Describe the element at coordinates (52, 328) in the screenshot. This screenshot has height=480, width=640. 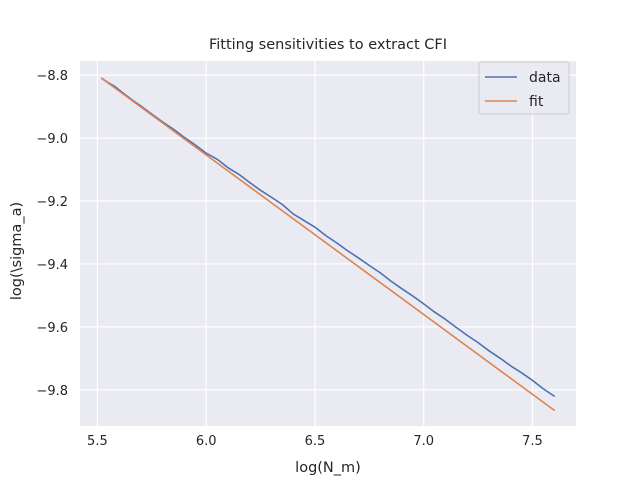
I see `y-tick-label: −9.6` at that location.